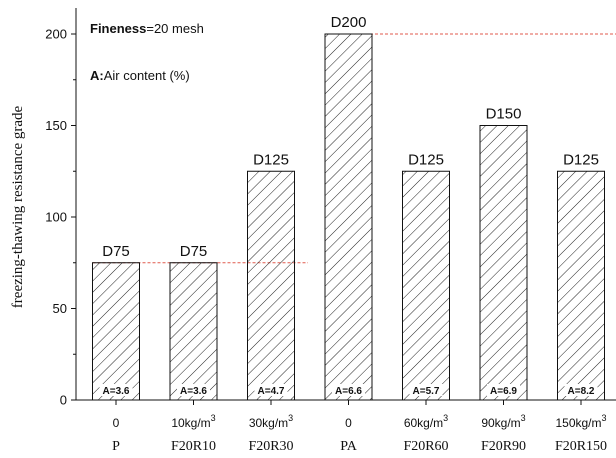  I want to click on x-tick-label-bottom: F20R150, so click(581, 446).